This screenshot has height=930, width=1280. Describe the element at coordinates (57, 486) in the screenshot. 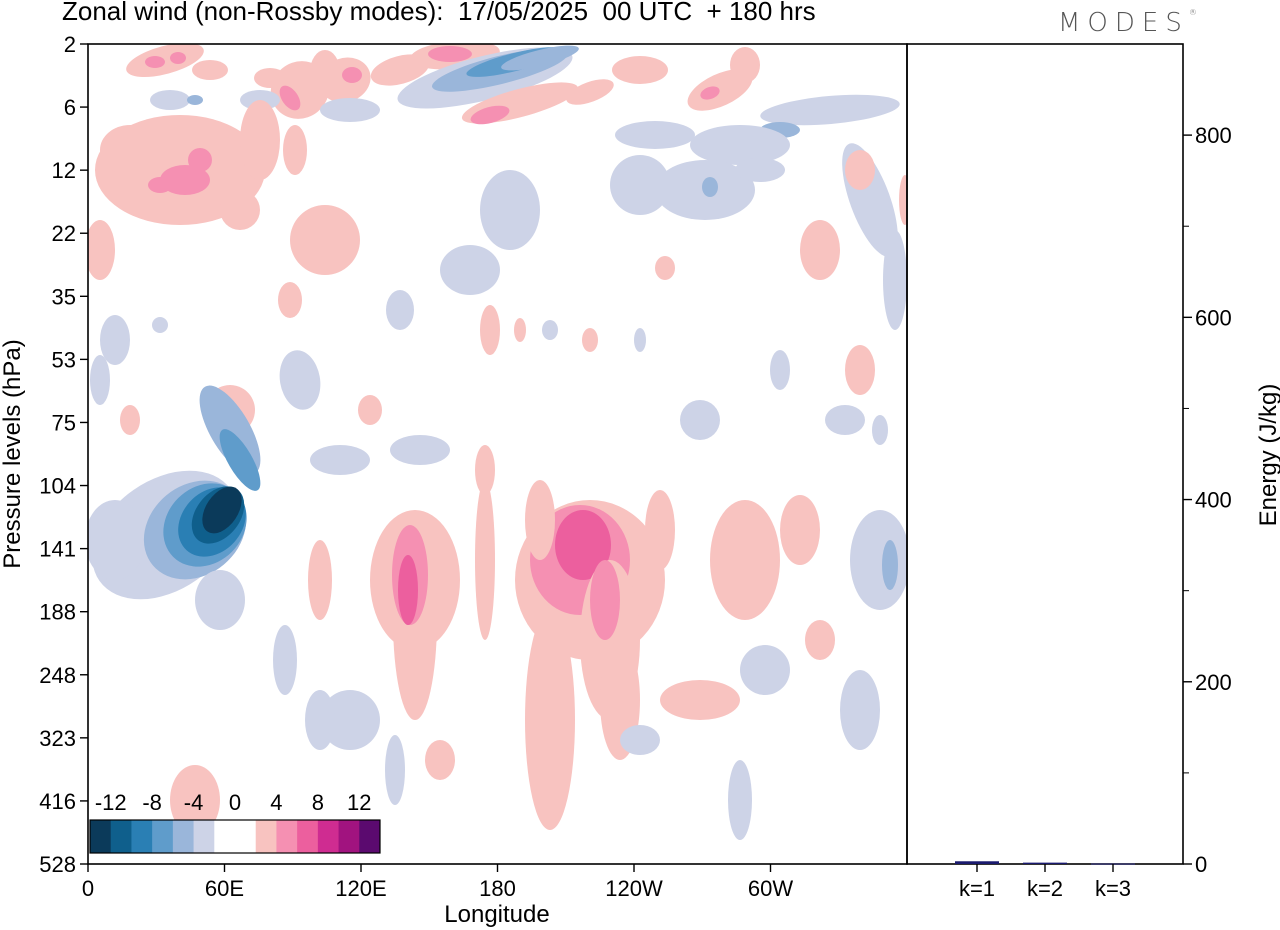

I see `y-tick-label: 104` at that location.